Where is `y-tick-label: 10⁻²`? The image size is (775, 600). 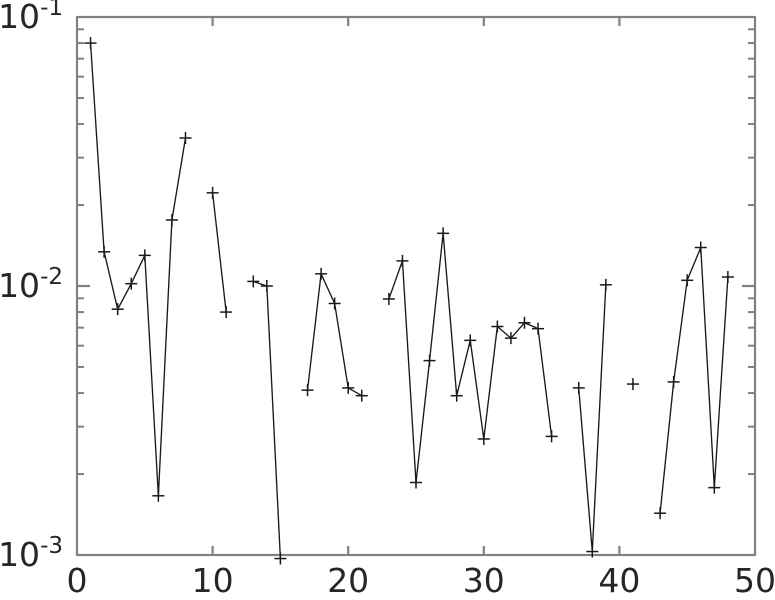
y-tick-label: 10⁻² is located at coordinates (31, 284).